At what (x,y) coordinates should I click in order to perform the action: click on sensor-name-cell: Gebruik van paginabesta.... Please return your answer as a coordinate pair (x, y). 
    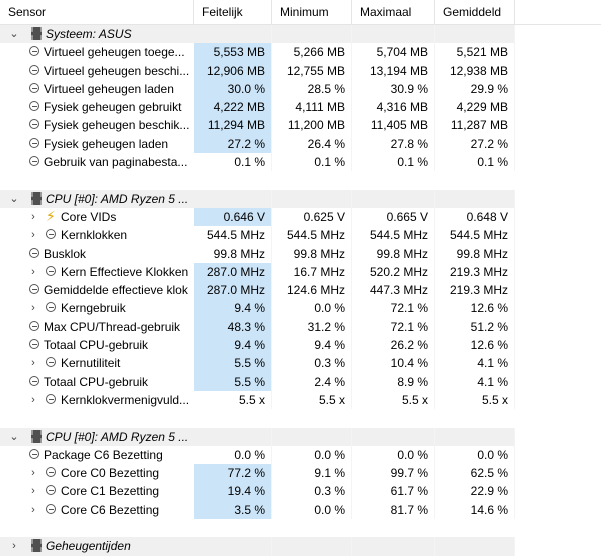
    Looking at the image, I should click on (97, 162).